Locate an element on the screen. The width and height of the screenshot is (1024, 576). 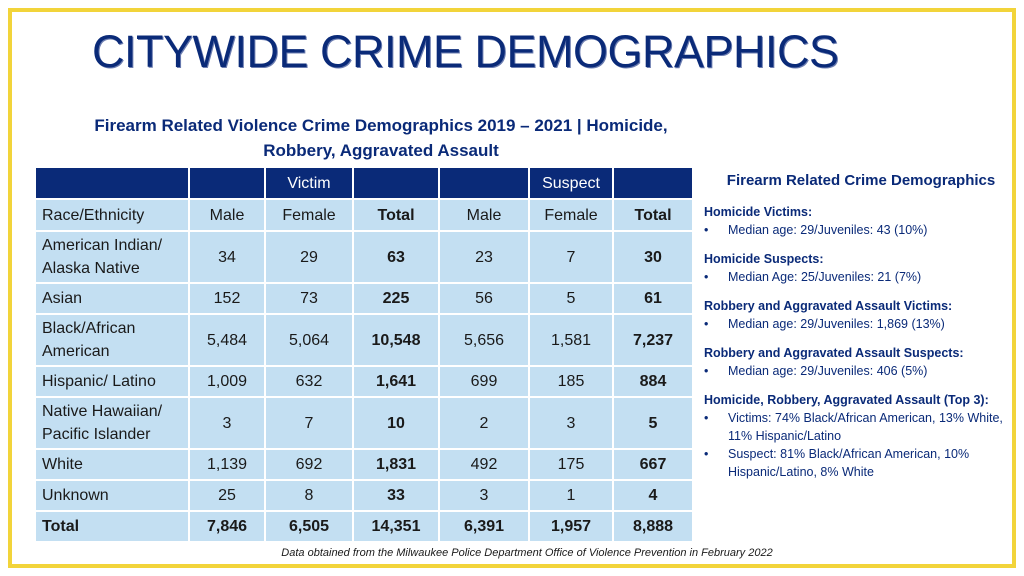
bullet-text: Median age: 29/Juveniles: 43 (10%) is located at coordinates (828, 230).